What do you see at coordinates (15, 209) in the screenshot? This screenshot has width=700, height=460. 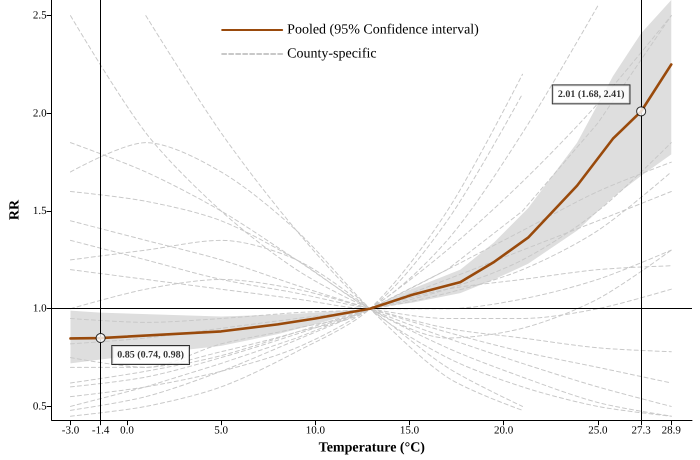 I see `y-axis-title: RR` at bounding box center [15, 209].